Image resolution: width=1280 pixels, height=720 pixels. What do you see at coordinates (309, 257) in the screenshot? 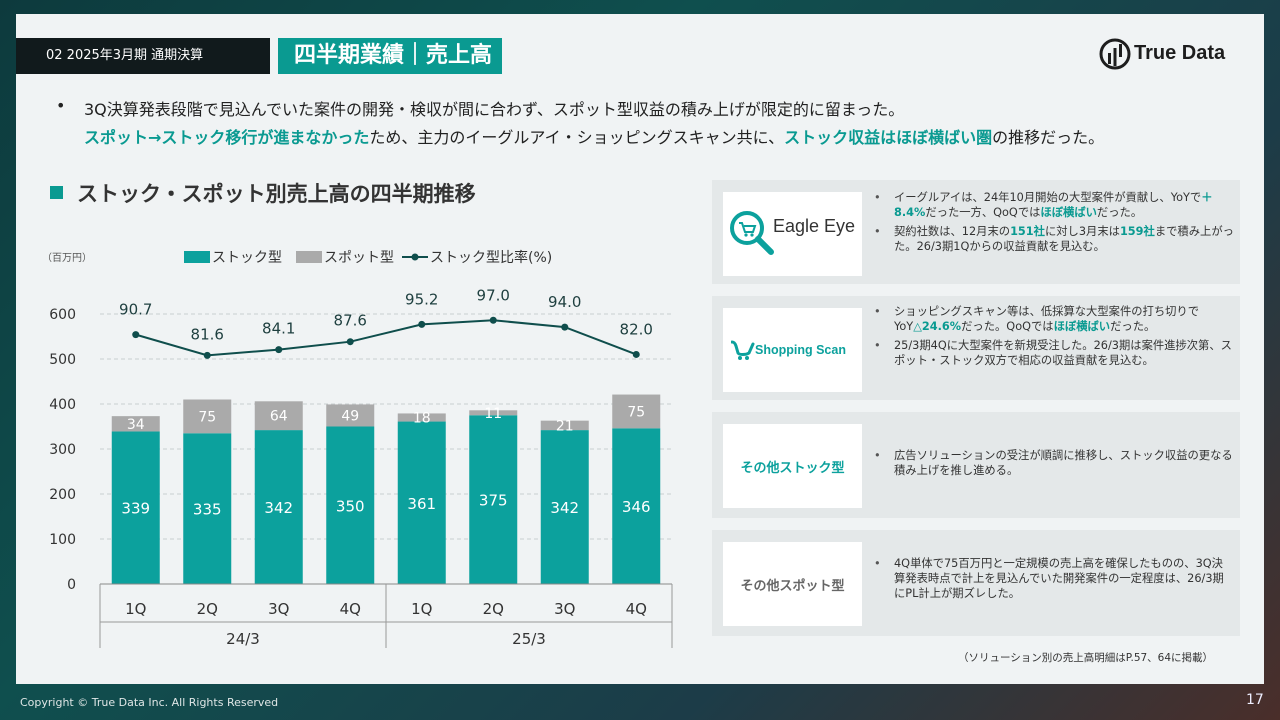
I see `legend-swatch-spot` at bounding box center [309, 257].